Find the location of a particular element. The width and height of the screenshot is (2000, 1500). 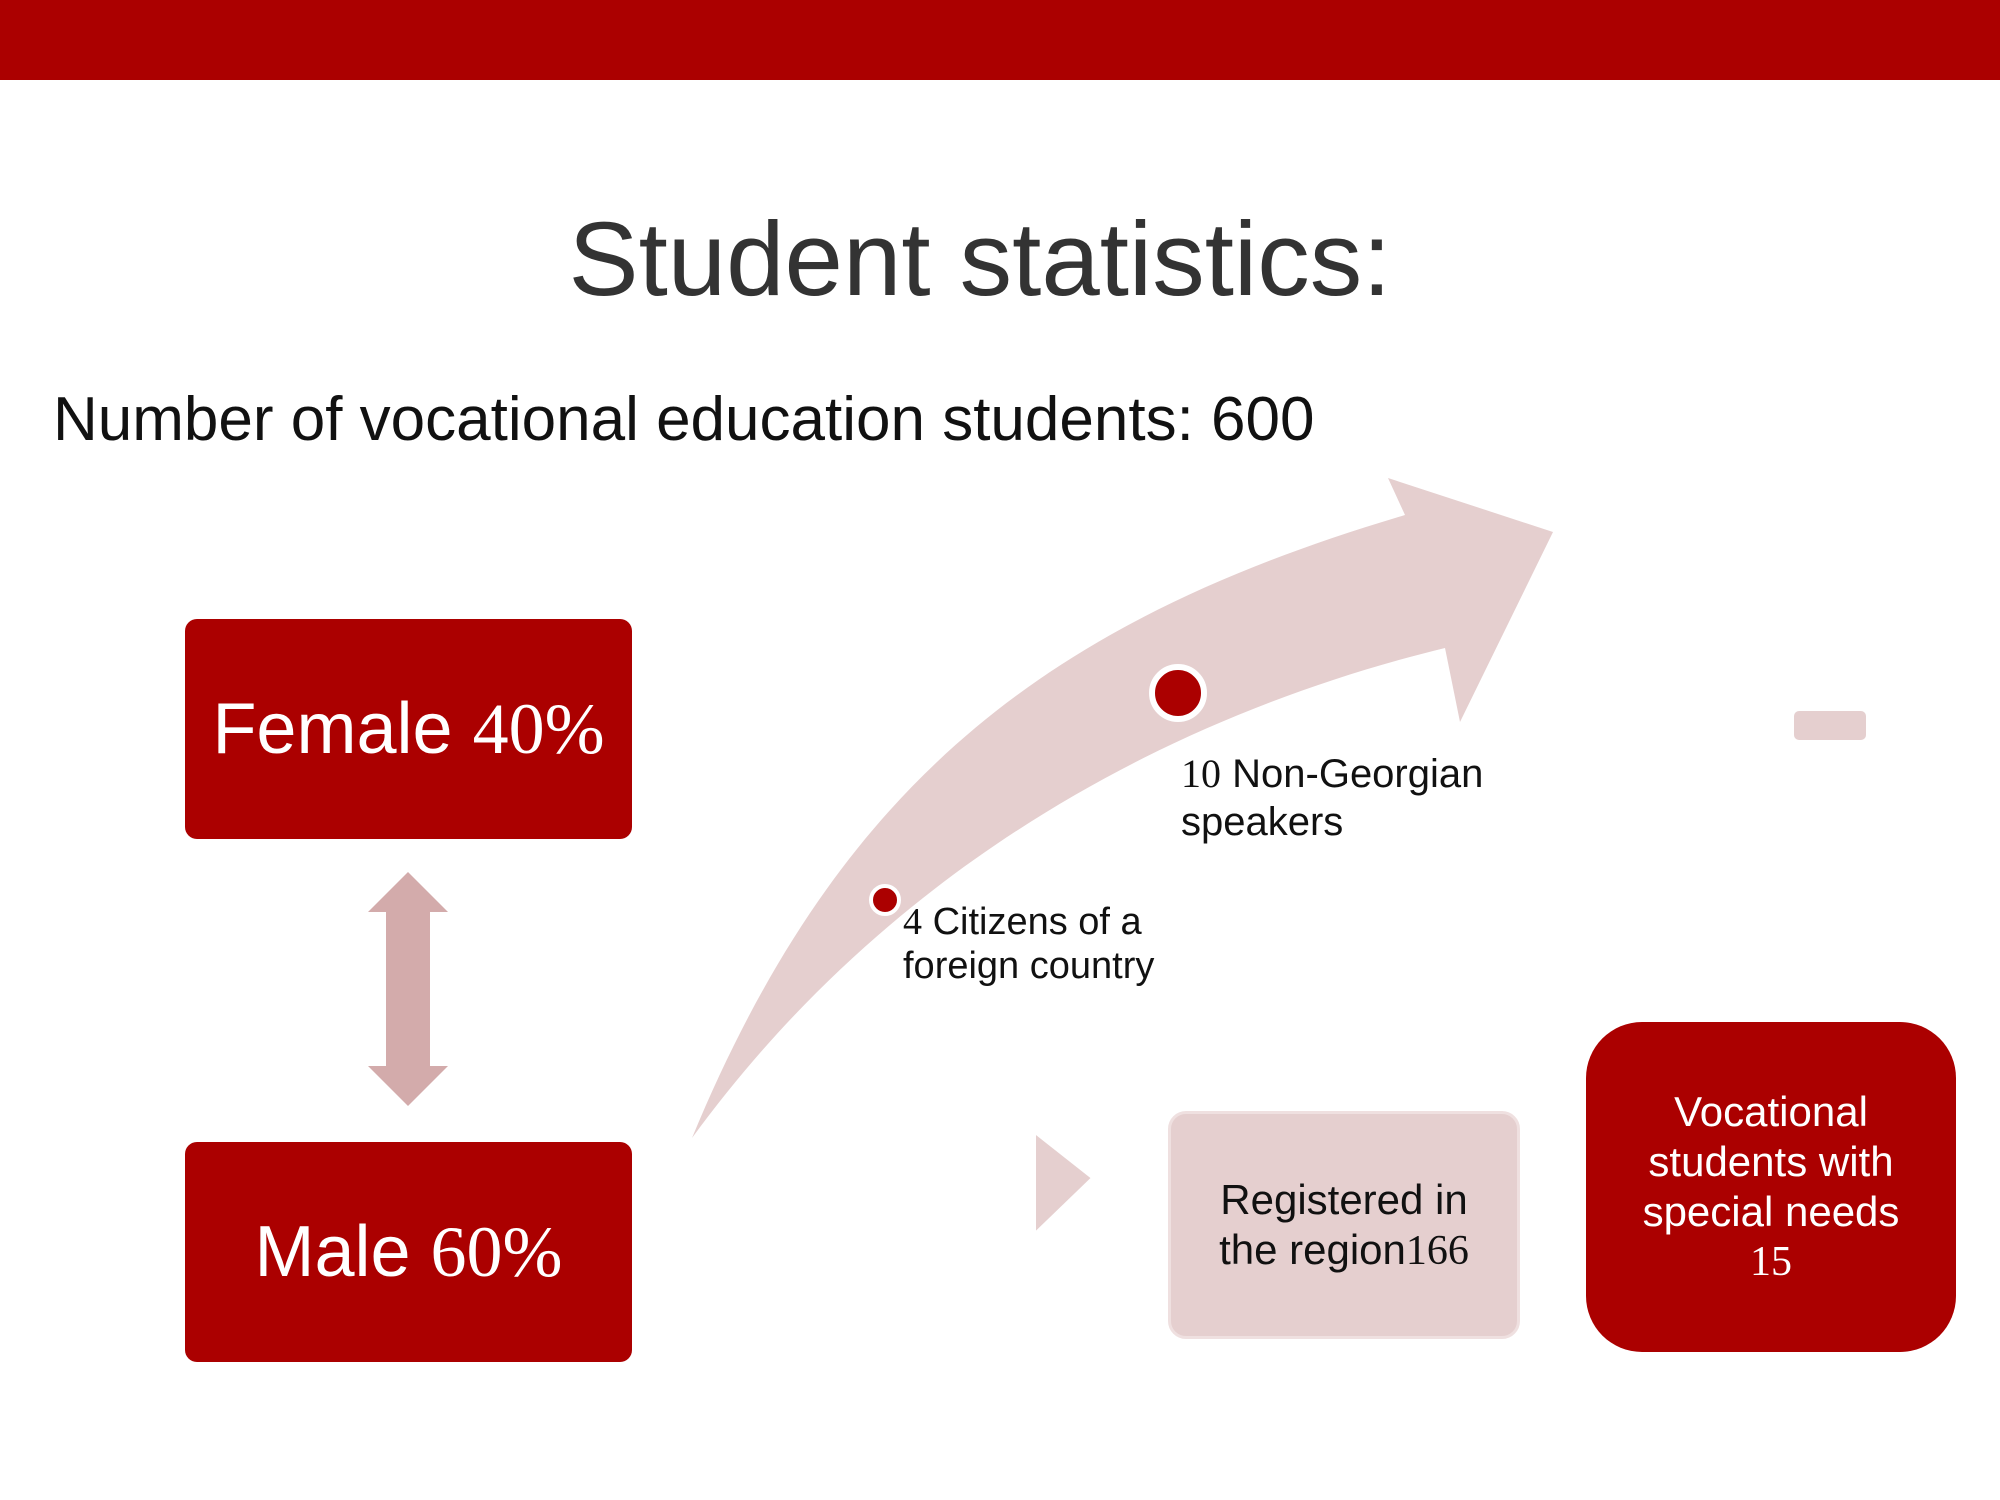

special-needs-value: 15 is located at coordinates (1771, 1262).